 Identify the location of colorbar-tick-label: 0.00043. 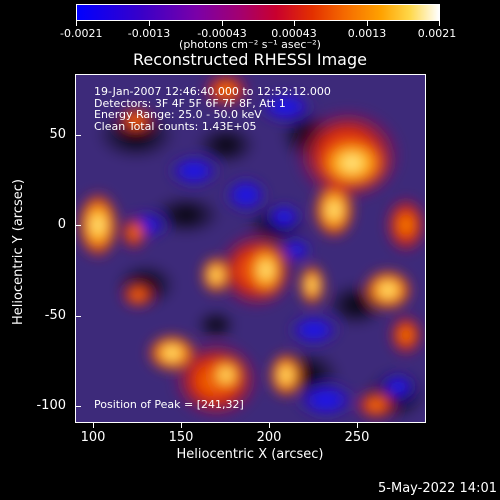
(294, 33).